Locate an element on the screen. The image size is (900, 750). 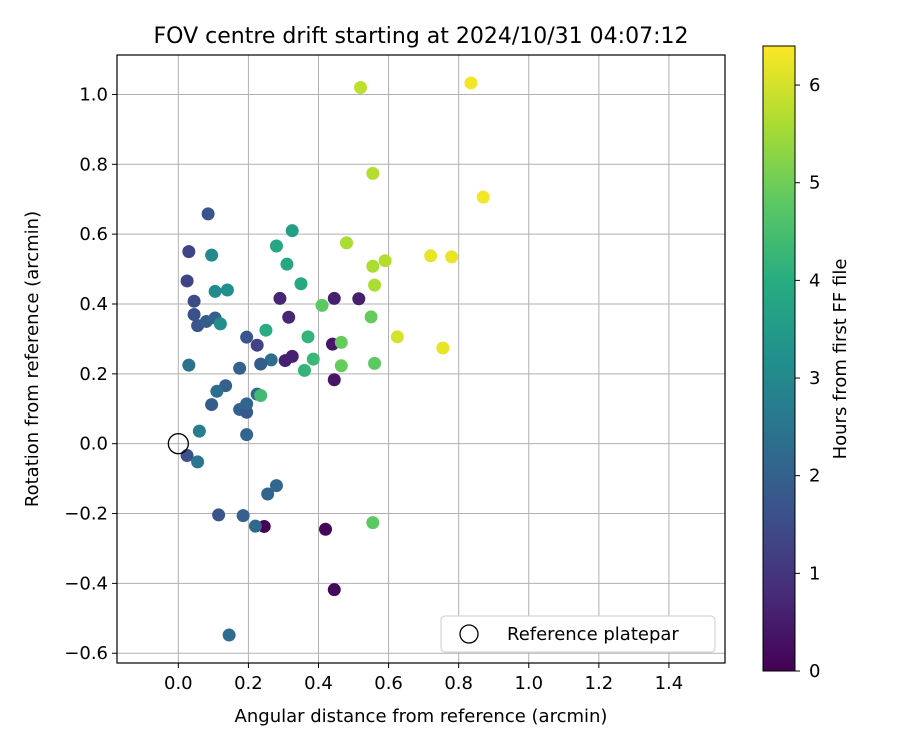
y-tick-label: 1.0 is located at coordinates (93, 94).